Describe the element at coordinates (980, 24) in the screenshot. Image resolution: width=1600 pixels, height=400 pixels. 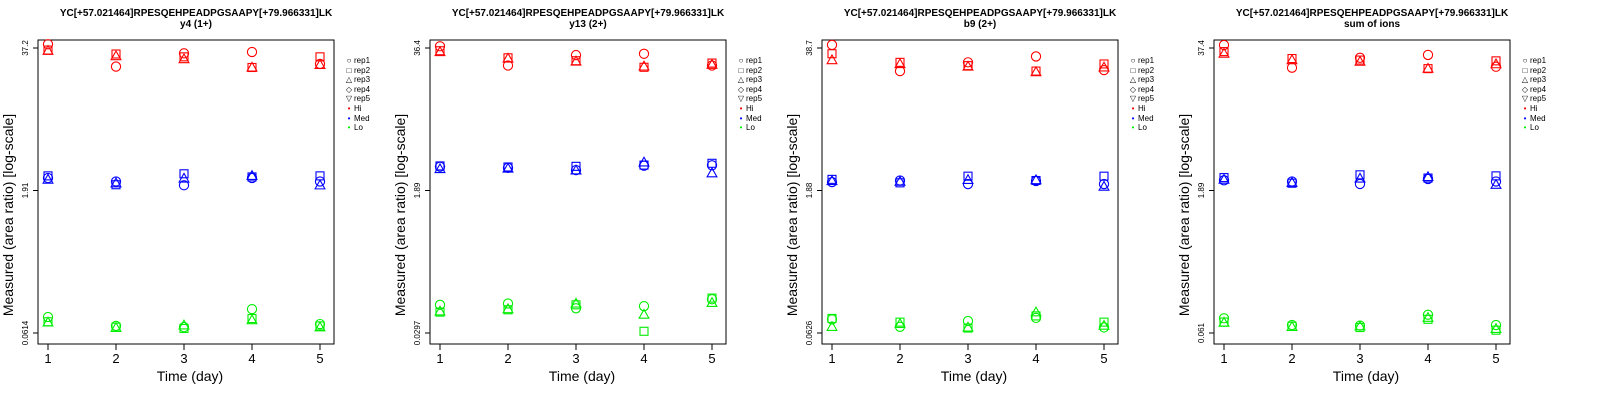
I see `chart-subtitle: b9 (2+)` at that location.